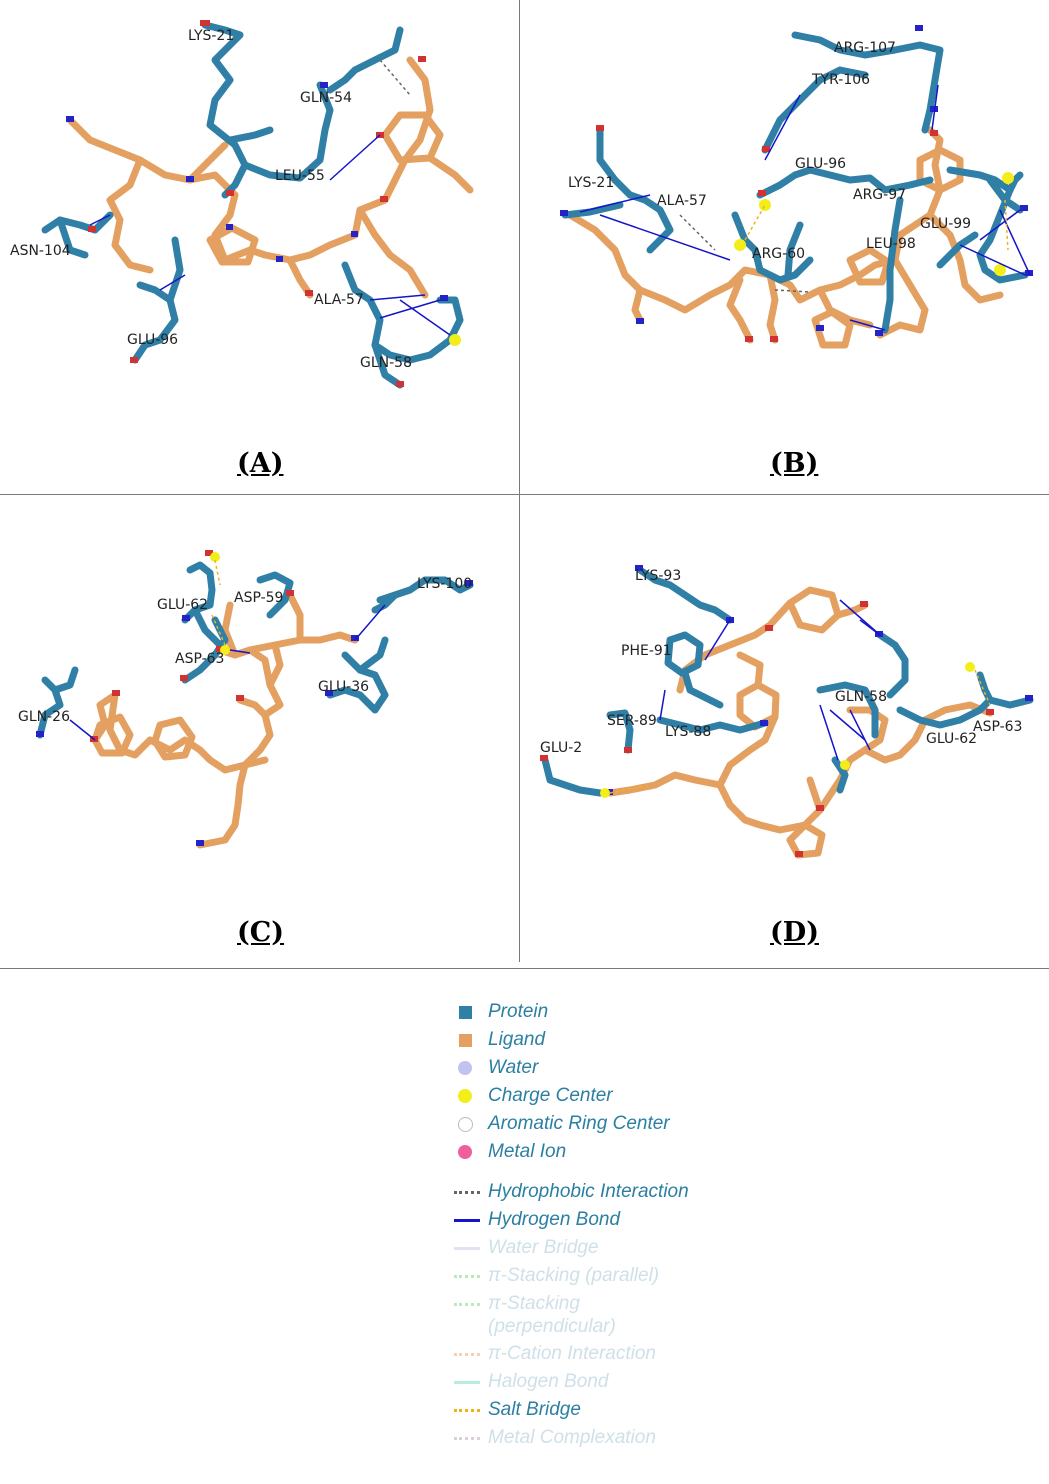  I want to click on legend-item: Aromatic Ring Center, so click(612, 1124).